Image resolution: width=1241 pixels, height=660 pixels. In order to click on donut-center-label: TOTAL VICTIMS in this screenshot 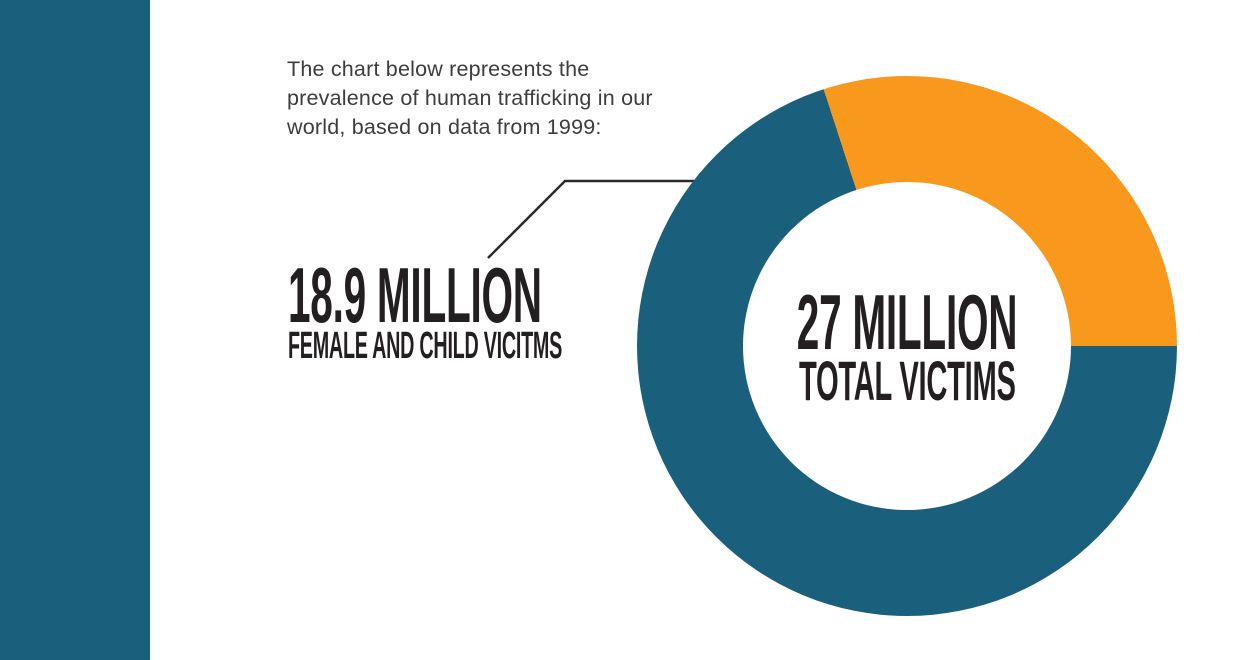, I will do `click(907, 380)`.